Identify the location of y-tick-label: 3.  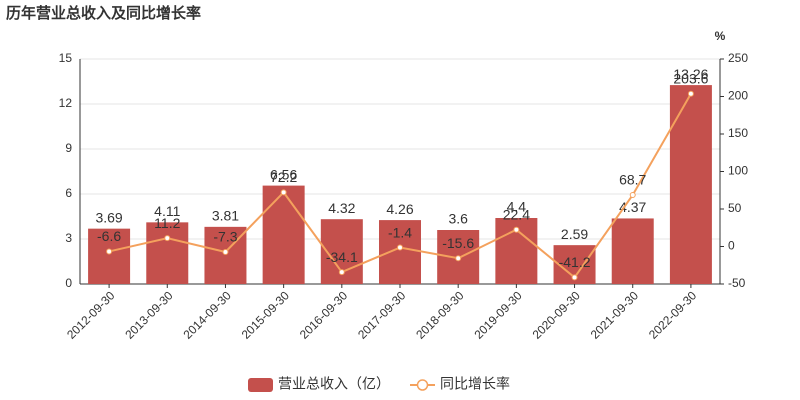
(68, 238).